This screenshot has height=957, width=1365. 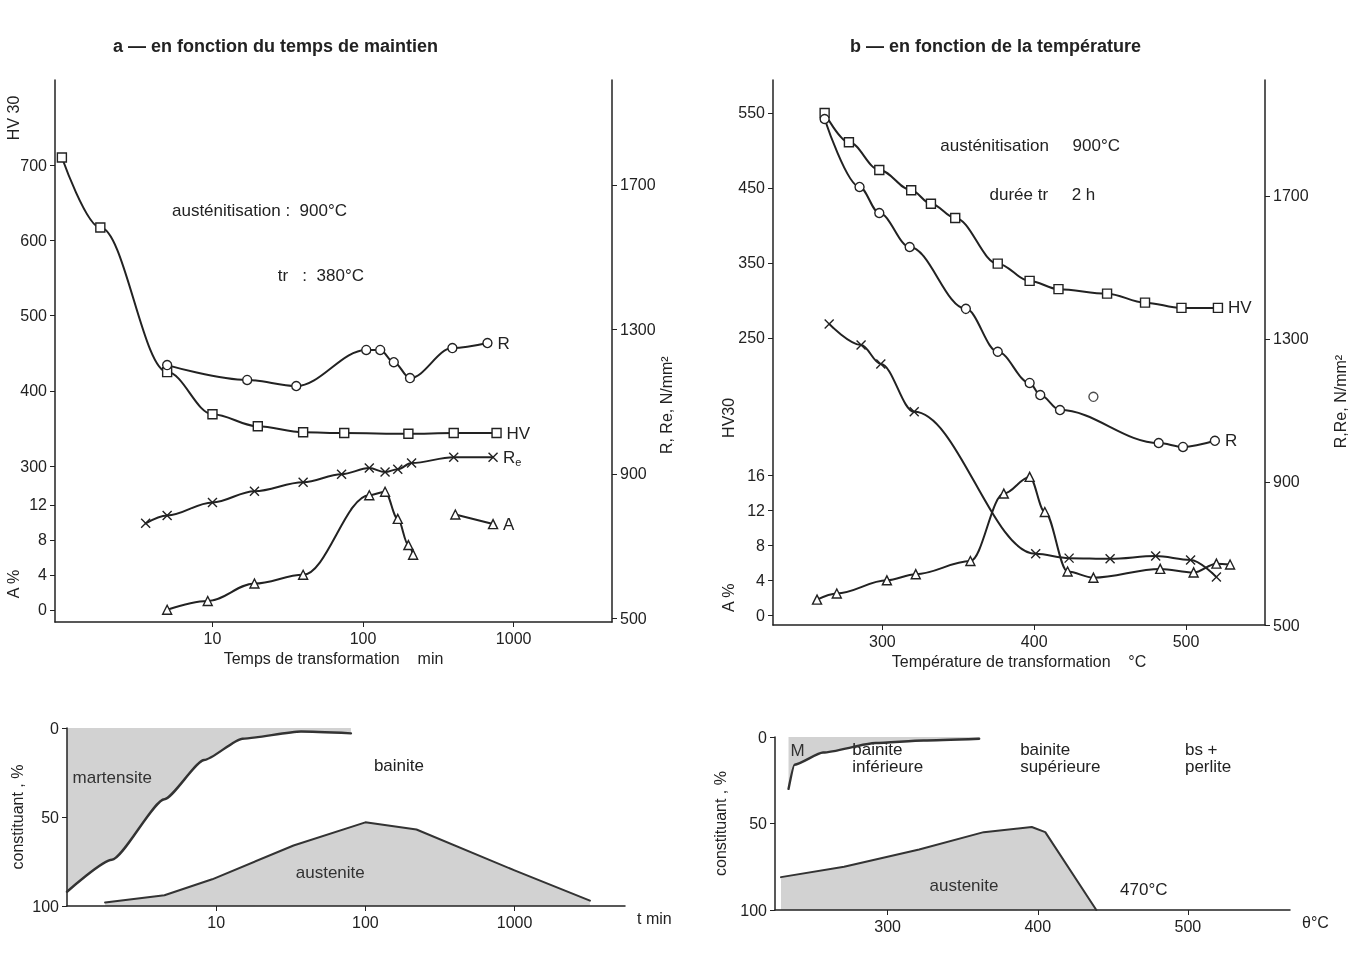 I want to click on x-axis-title: θ°C, so click(x=1315, y=922).